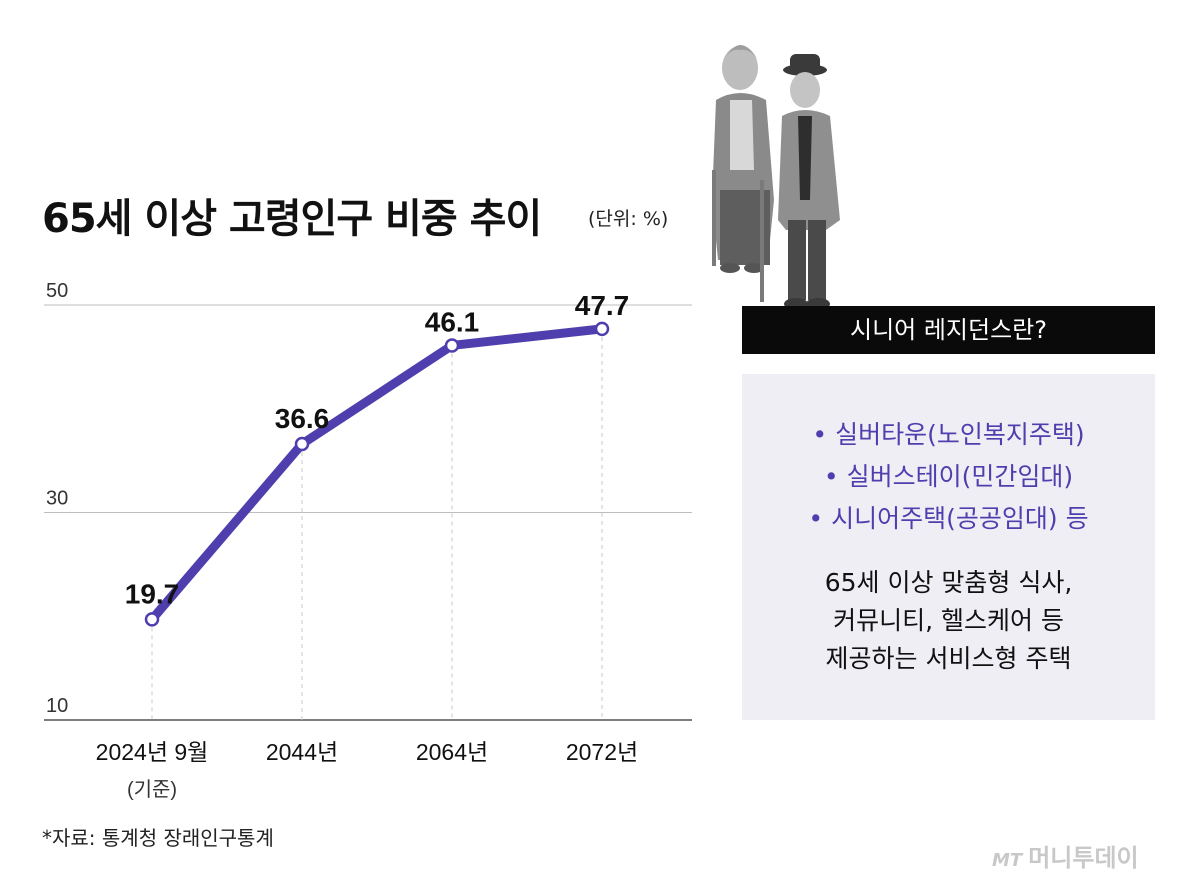 This screenshot has height=876, width=1200. I want to click on data-label: 47.7, so click(602, 305).